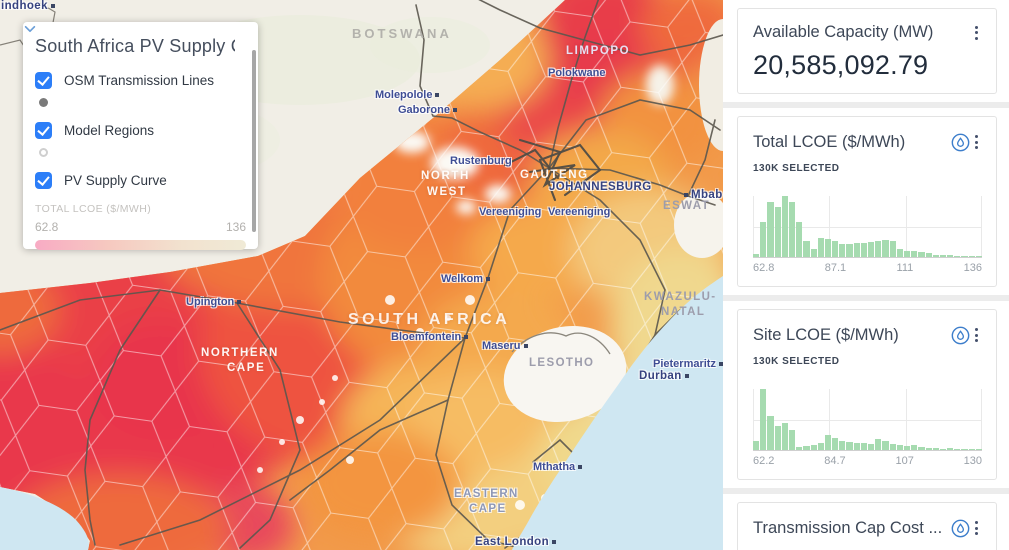 The image size is (1009, 550). What do you see at coordinates (43, 180) in the screenshot?
I see `pv-supply-curve-checkbox` at bounding box center [43, 180].